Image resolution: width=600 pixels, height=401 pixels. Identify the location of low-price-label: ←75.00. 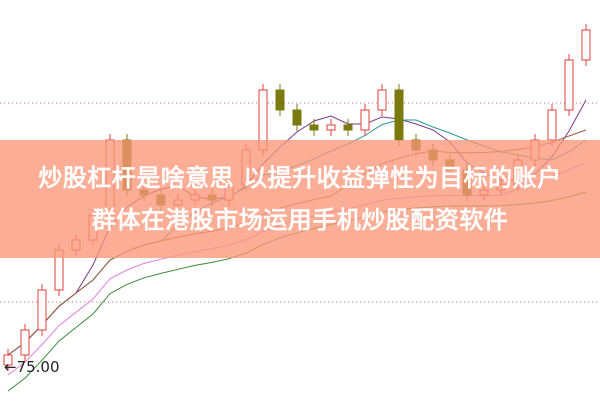
(32, 367).